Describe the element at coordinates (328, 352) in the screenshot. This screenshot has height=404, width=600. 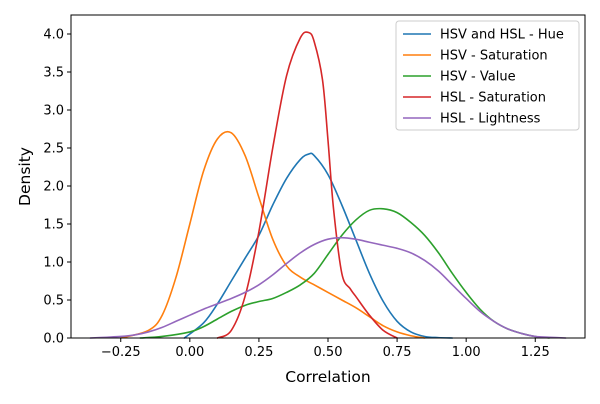
I see `x-tick-label: 0.50` at that location.